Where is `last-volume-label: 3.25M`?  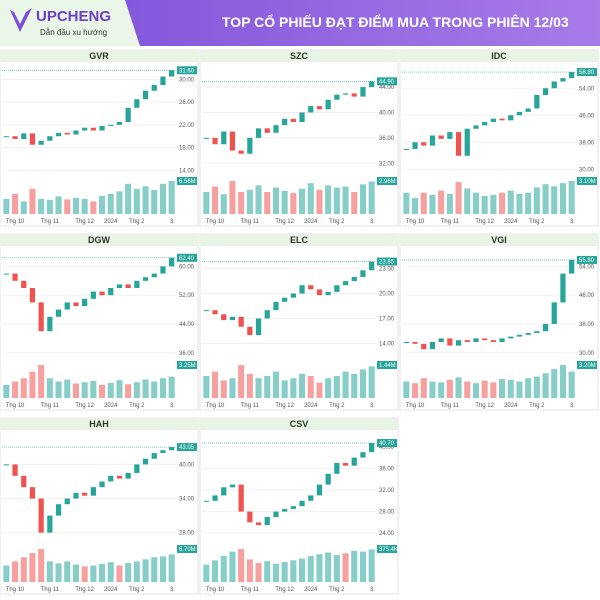
last-volume-label: 3.25M is located at coordinates (187, 366).